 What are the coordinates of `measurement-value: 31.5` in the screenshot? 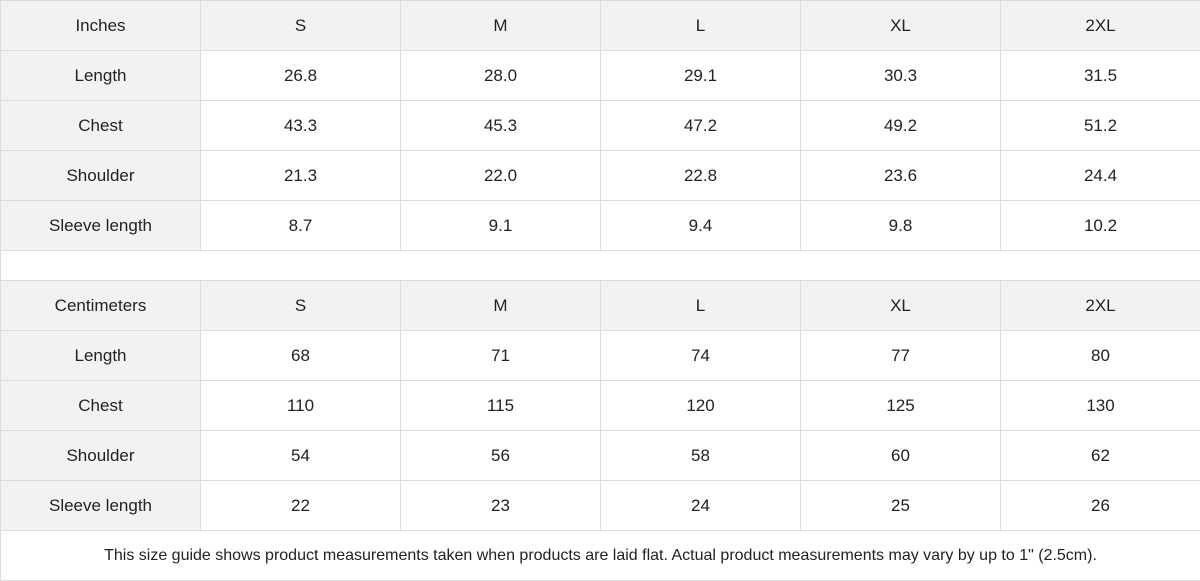 It's located at (1100, 76).